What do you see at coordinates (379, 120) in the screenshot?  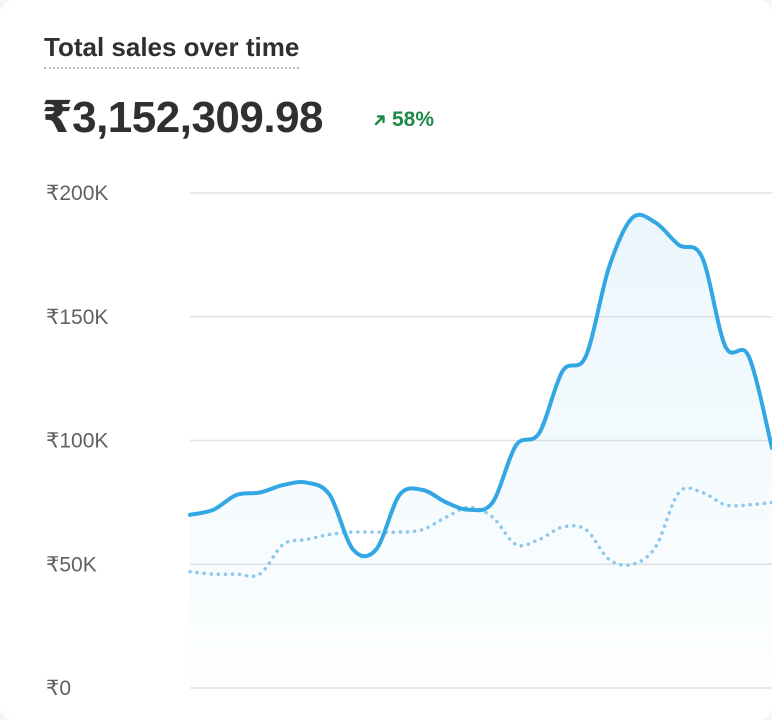 I see `arrow-up-right-icon` at bounding box center [379, 120].